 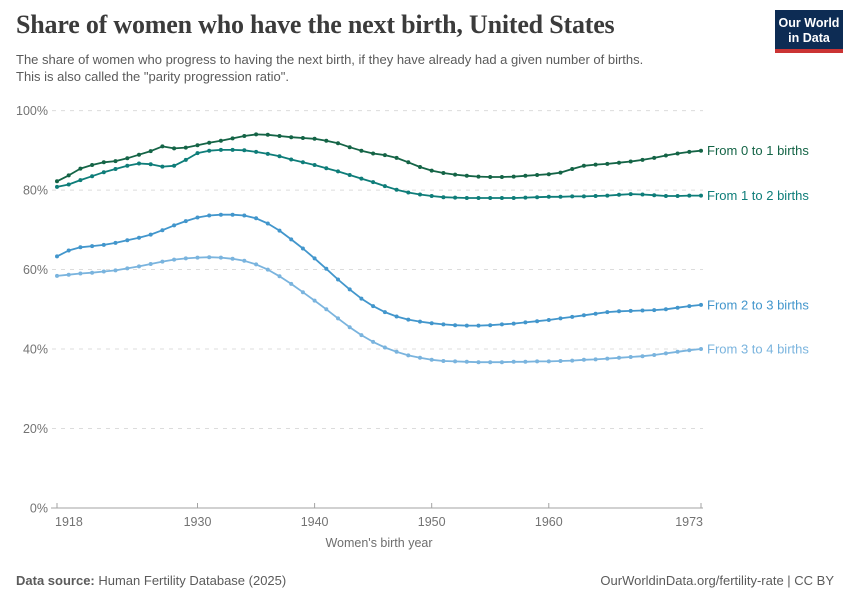 I want to click on x-tick-label-1918: 1918, so click(x=69, y=522).